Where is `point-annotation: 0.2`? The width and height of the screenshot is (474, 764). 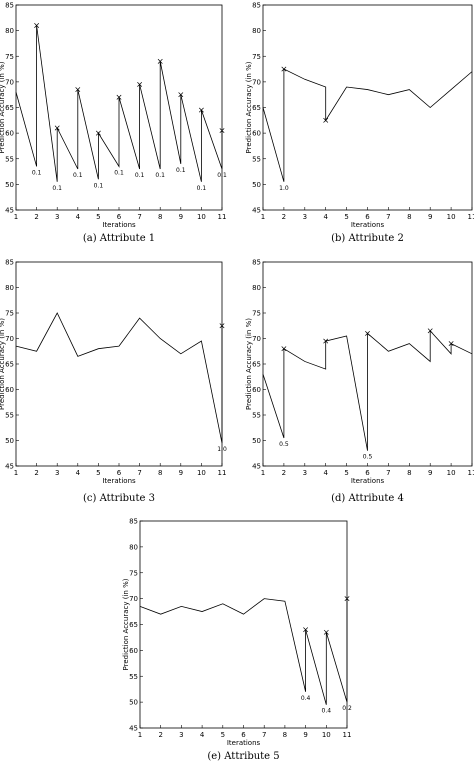
point-annotation: 0.2 is located at coordinates (347, 708).